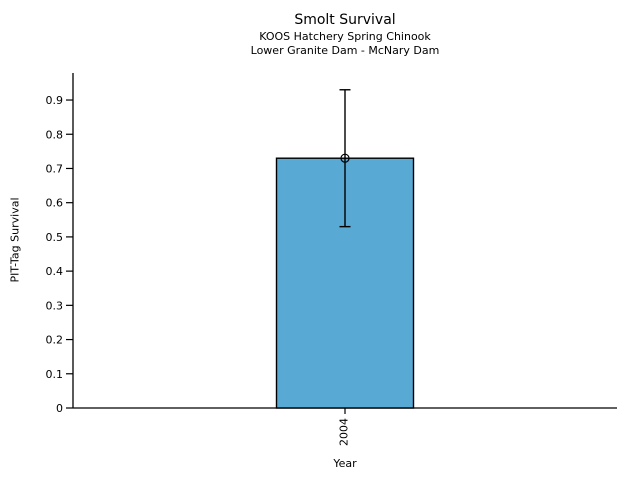  What do you see at coordinates (55, 374) in the screenshot?
I see `y-tick-label: 0.1` at bounding box center [55, 374].